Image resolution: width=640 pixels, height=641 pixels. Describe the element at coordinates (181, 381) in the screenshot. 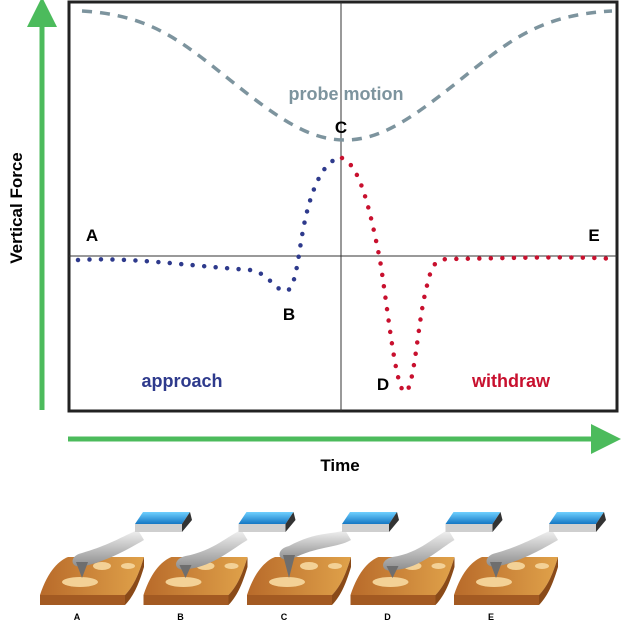

I see `approach-label: approach` at that location.